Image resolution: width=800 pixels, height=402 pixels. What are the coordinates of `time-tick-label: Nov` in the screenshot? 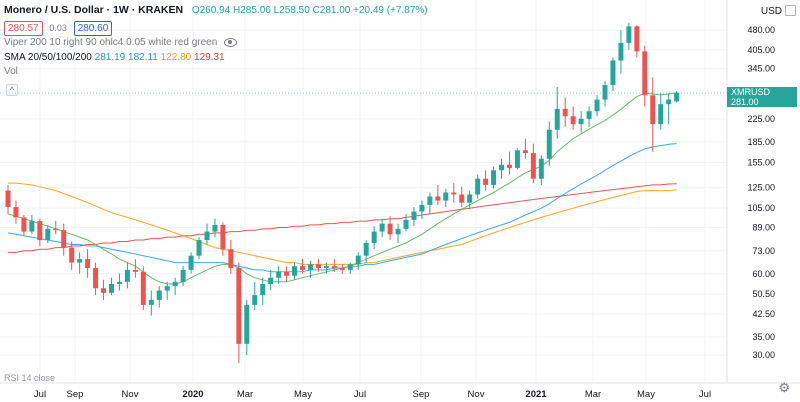 It's located at (130, 394).